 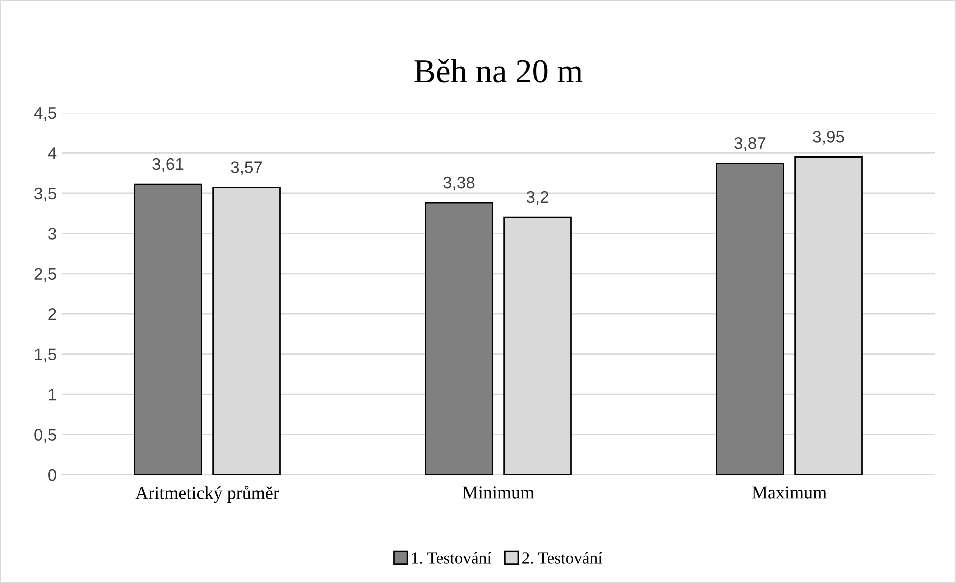 I want to click on y-tick-label: 4, so click(x=52, y=154).